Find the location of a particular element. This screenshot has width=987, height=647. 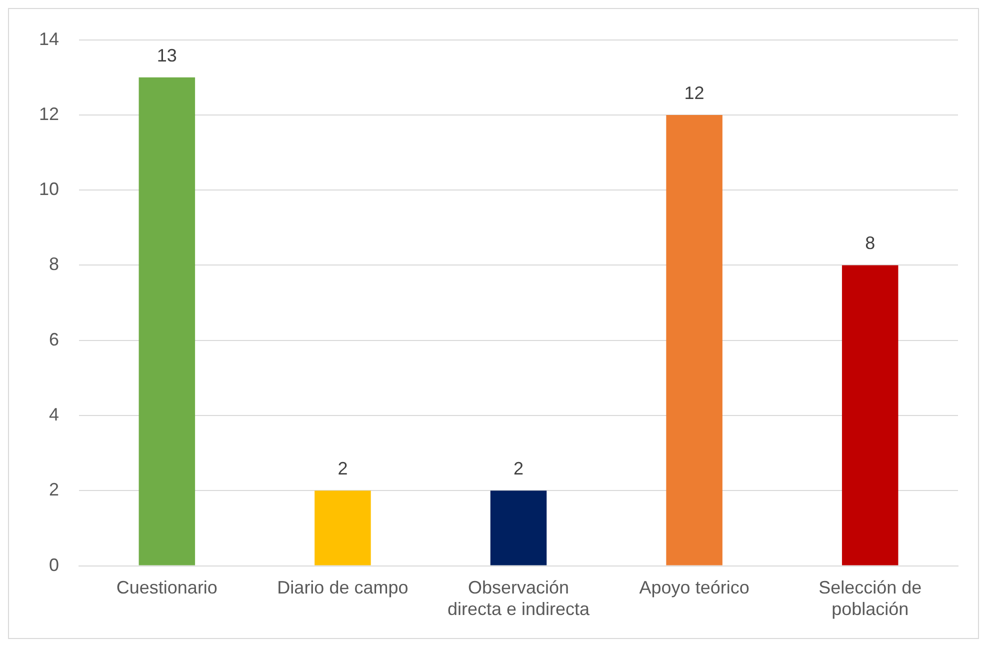

y-tick-label: 0 is located at coordinates (54, 564).